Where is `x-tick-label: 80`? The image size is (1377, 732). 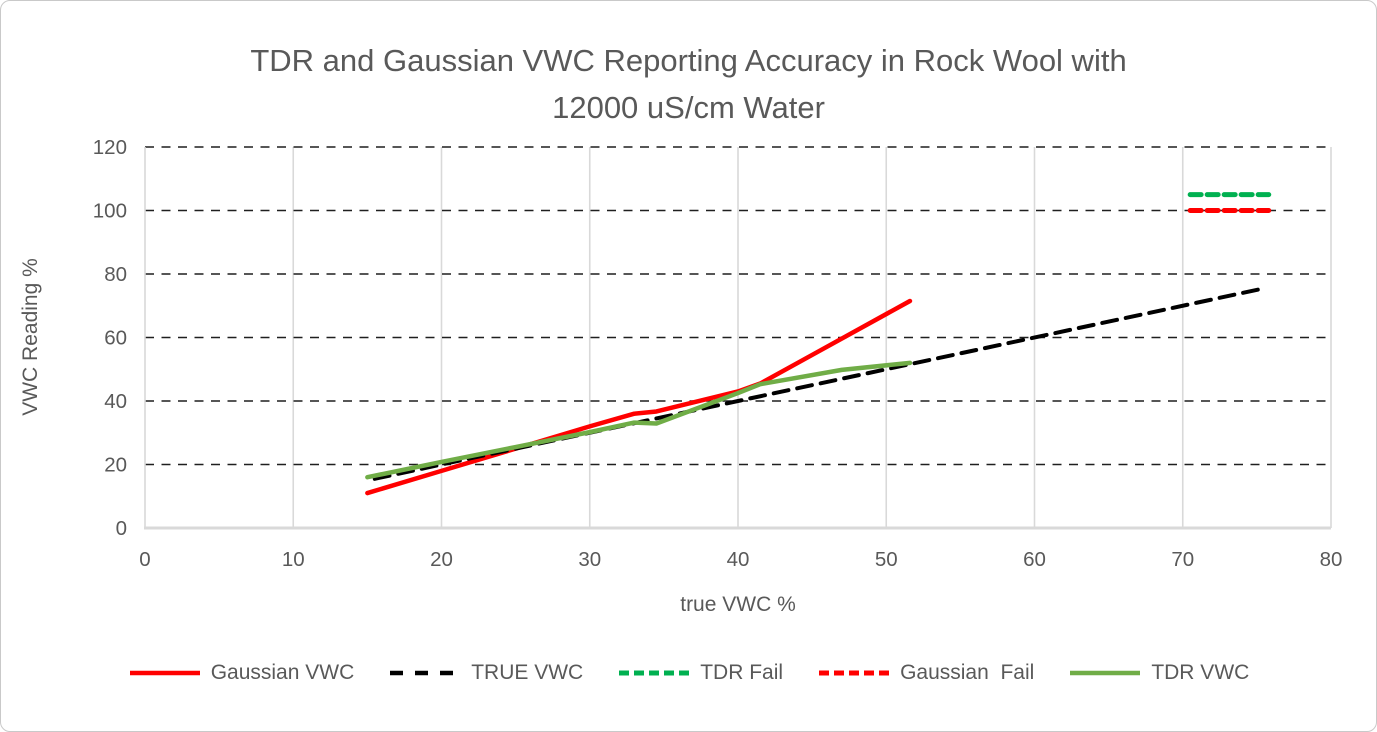 x-tick-label: 80 is located at coordinates (1331, 559).